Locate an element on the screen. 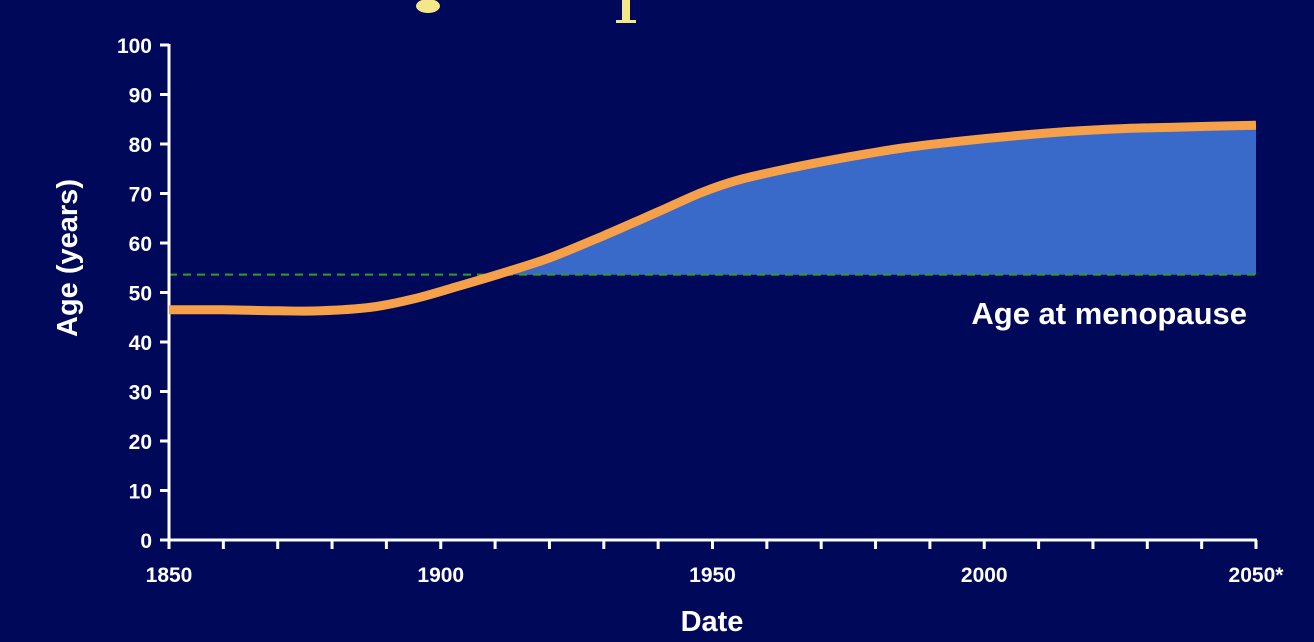  x-axis-title: Date is located at coordinates (712, 622).